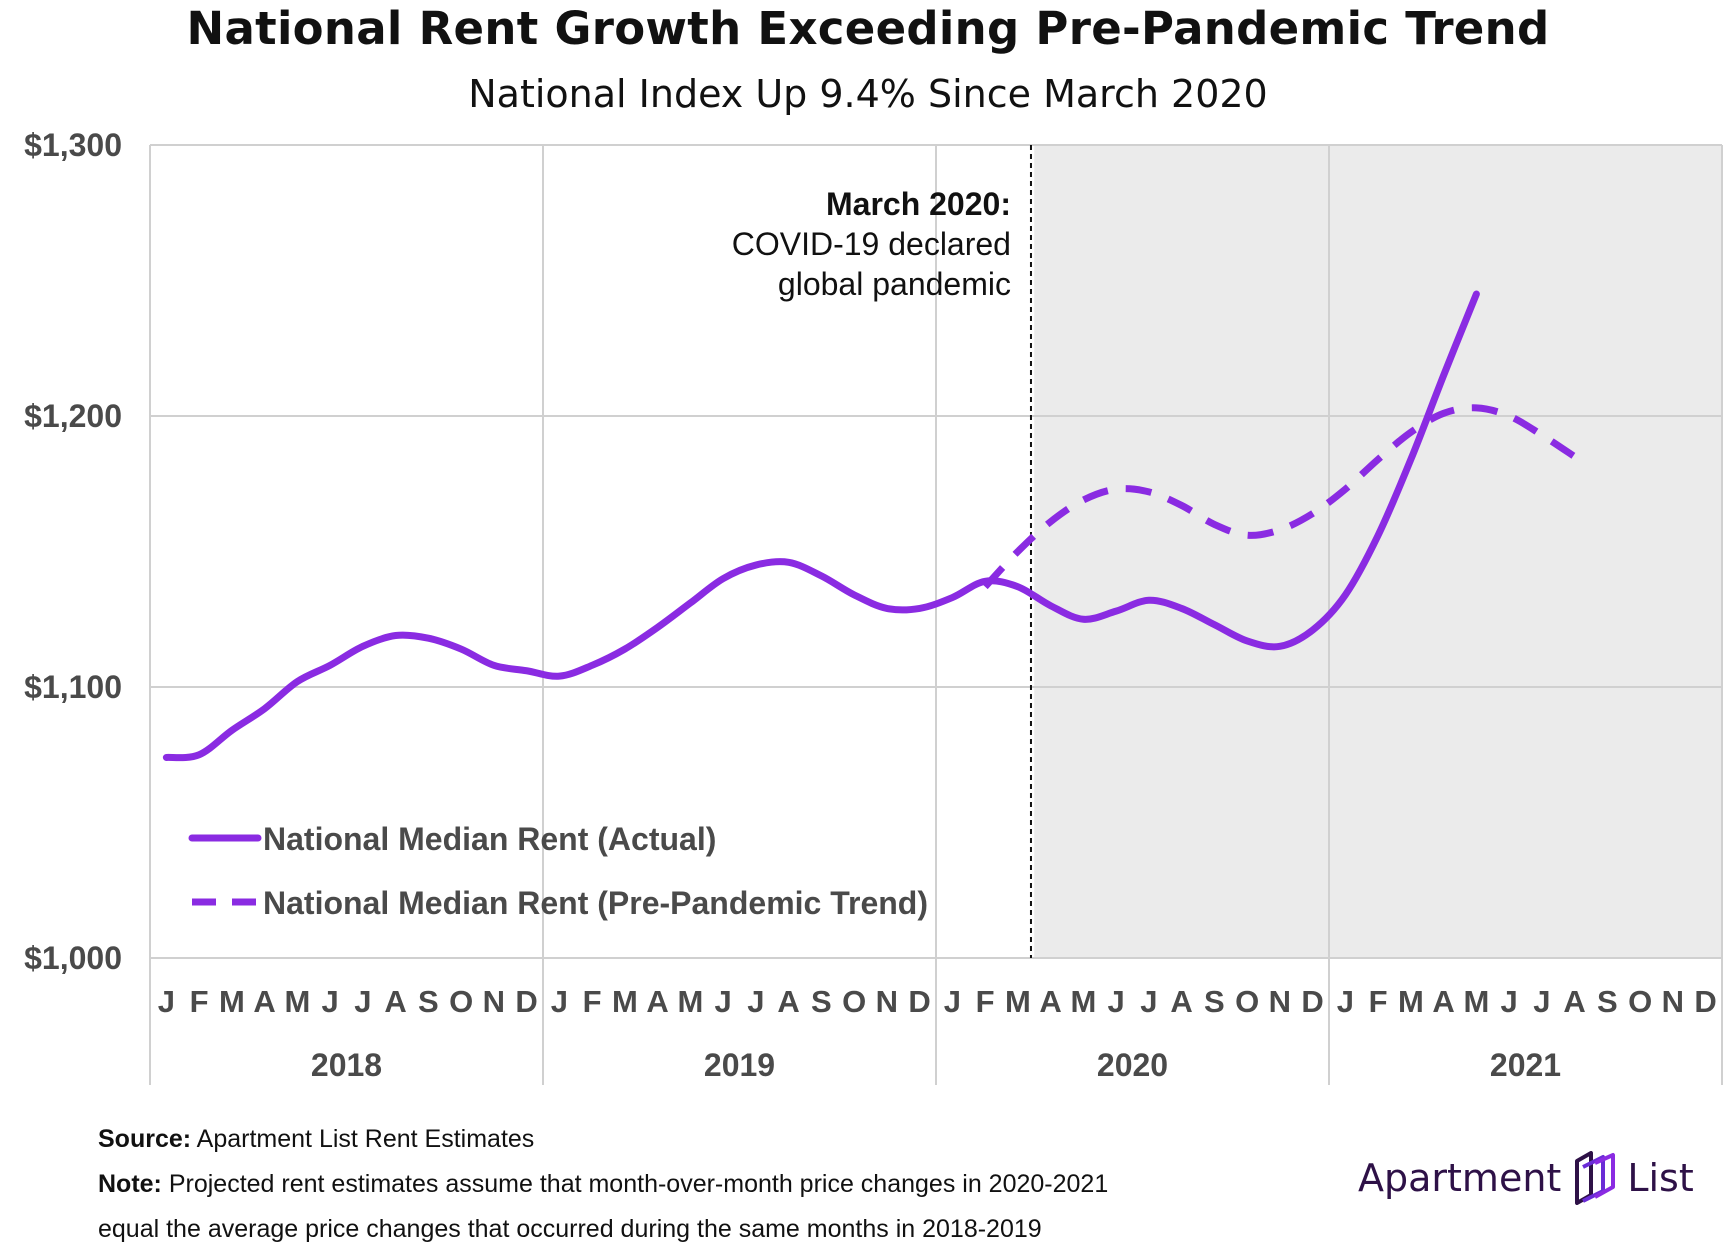 The height and width of the screenshot is (1248, 1736). Describe the element at coordinates (1460, 1178) in the screenshot. I see `logo-text-apartment: Apartment` at that location.